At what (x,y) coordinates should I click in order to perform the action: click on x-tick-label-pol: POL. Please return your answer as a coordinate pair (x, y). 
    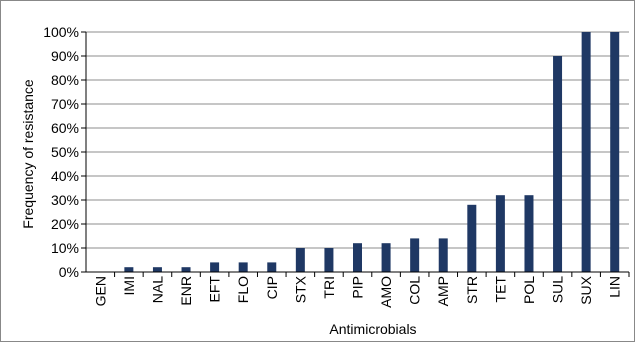
    Looking at the image, I should click on (529, 290).